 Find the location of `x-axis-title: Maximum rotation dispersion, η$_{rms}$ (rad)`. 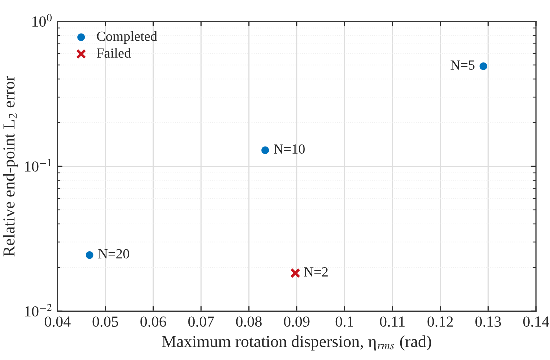

x-axis-title: Maximum rotation dispersion, η$_{rms}$ (rad) is located at coordinates (297, 343).